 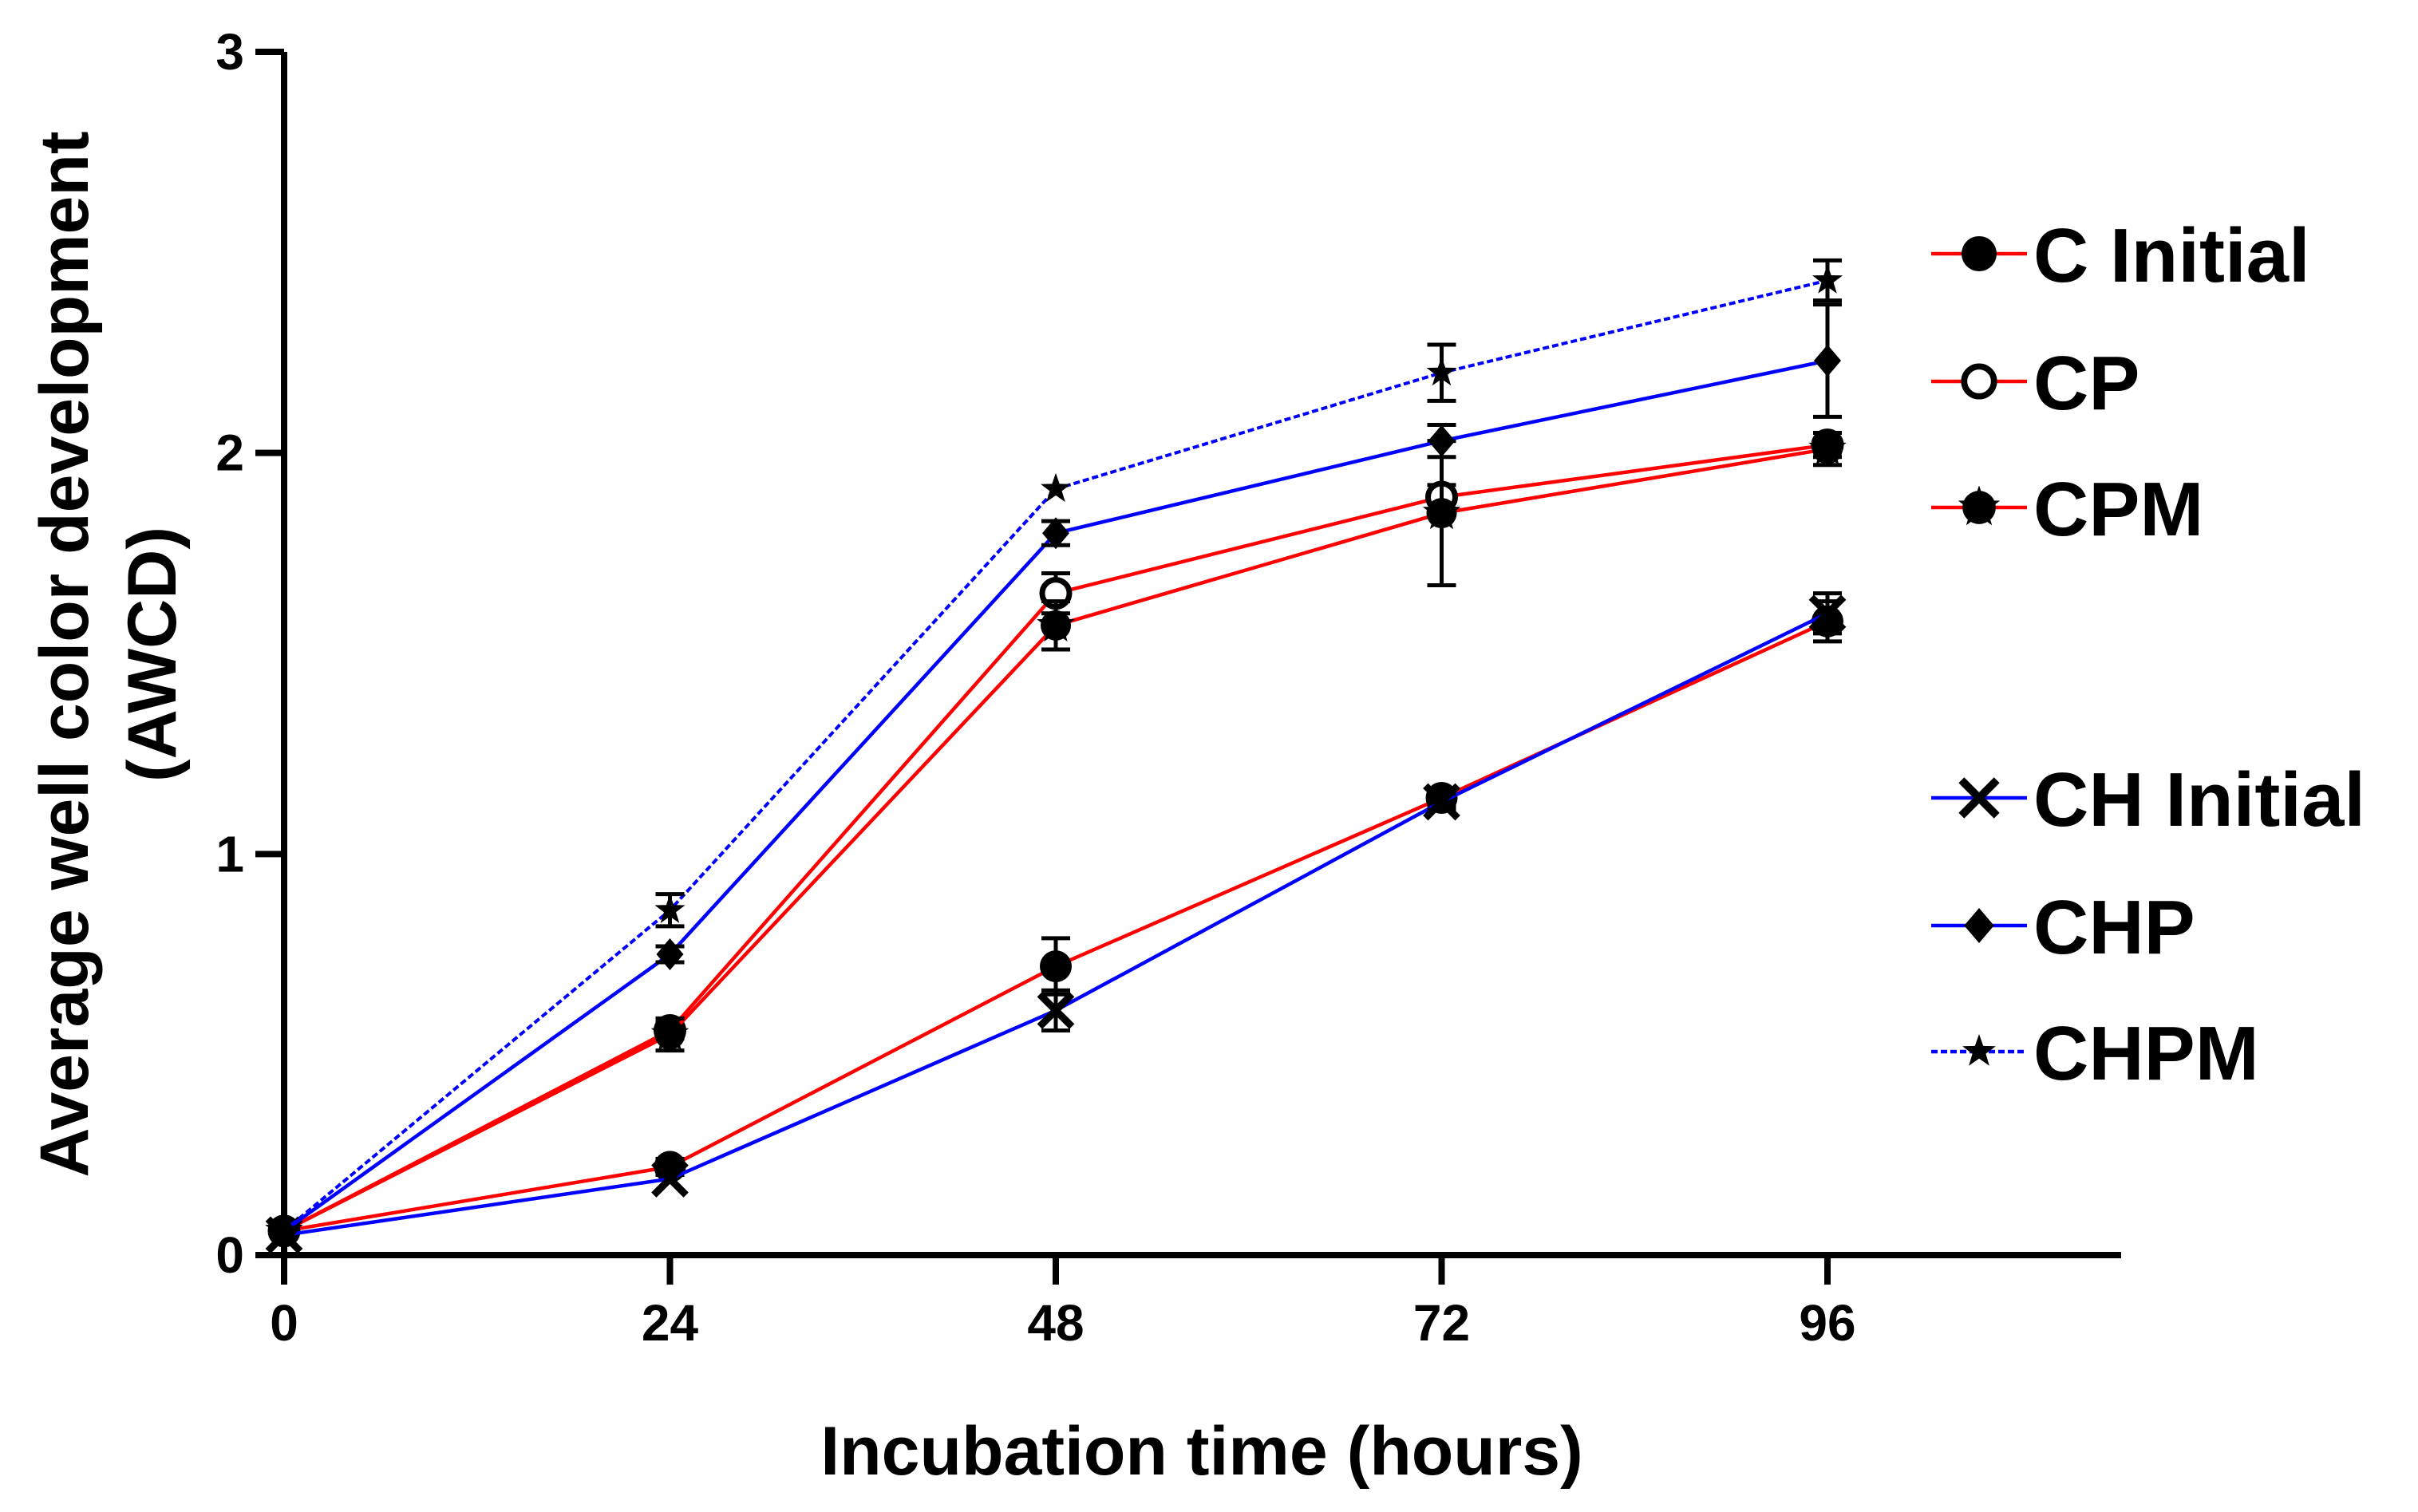 I want to click on y-tick-label-0: 0, so click(x=229, y=1255).